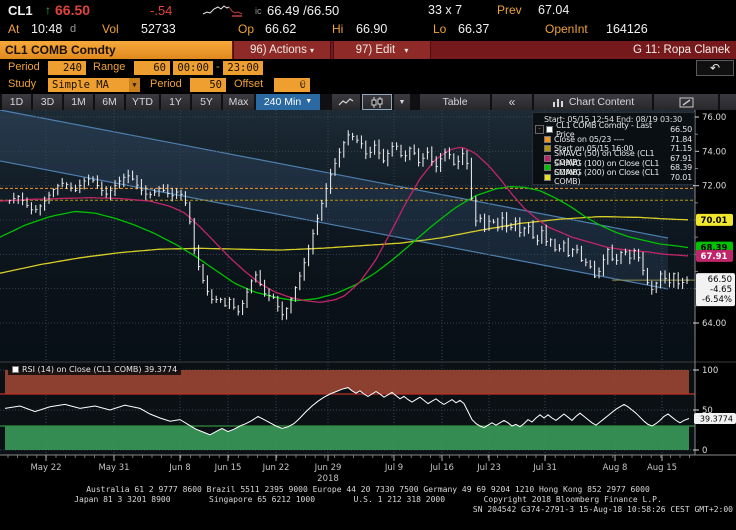 The height and width of the screenshot is (530, 736). Describe the element at coordinates (613, 119) in the screenshot. I see `legend-range-title: Start: 05/15 12:54 End: 08/19 03:30` at that location.